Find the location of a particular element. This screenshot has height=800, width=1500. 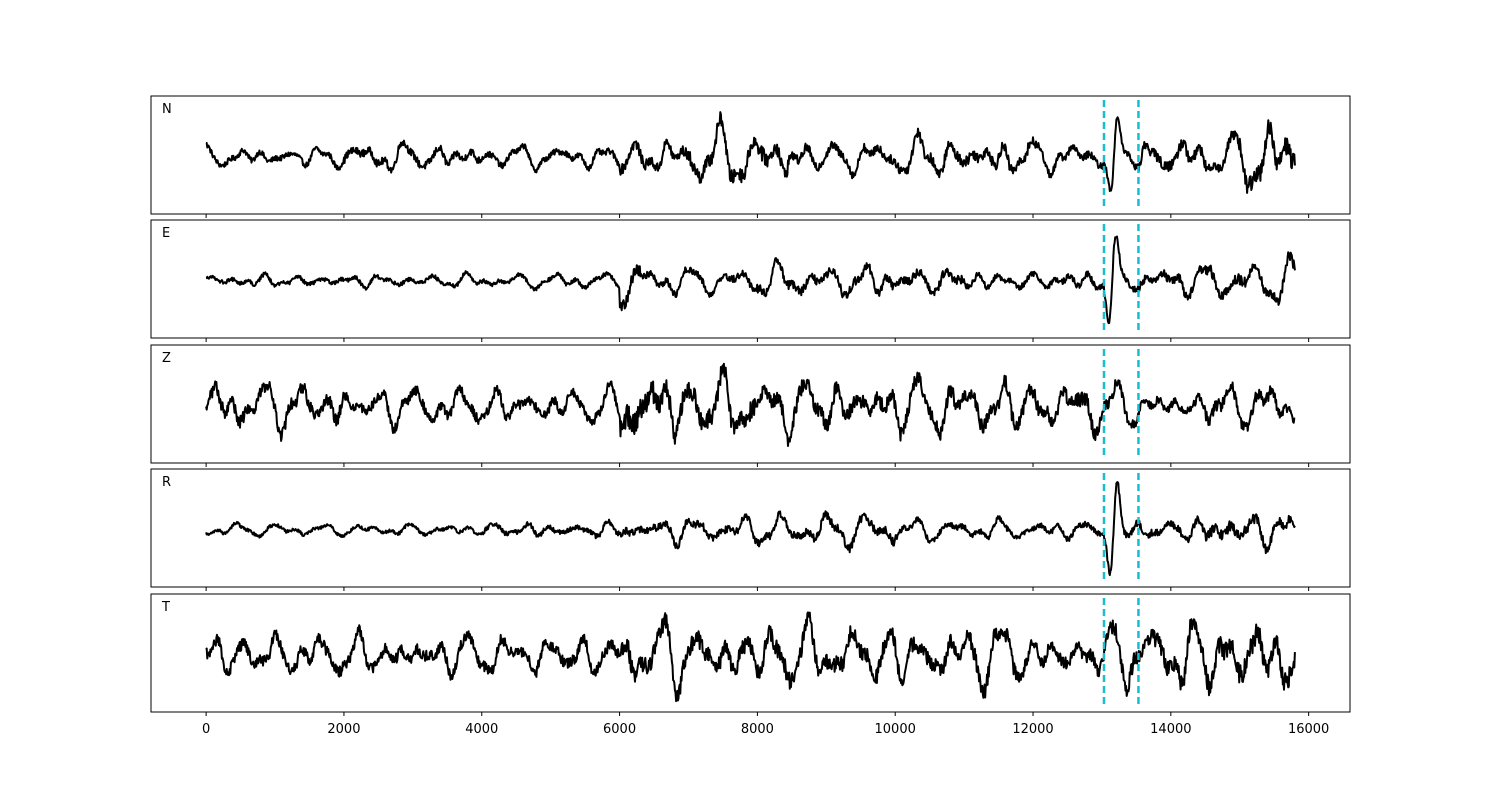

channel-label: N is located at coordinates (167, 109).